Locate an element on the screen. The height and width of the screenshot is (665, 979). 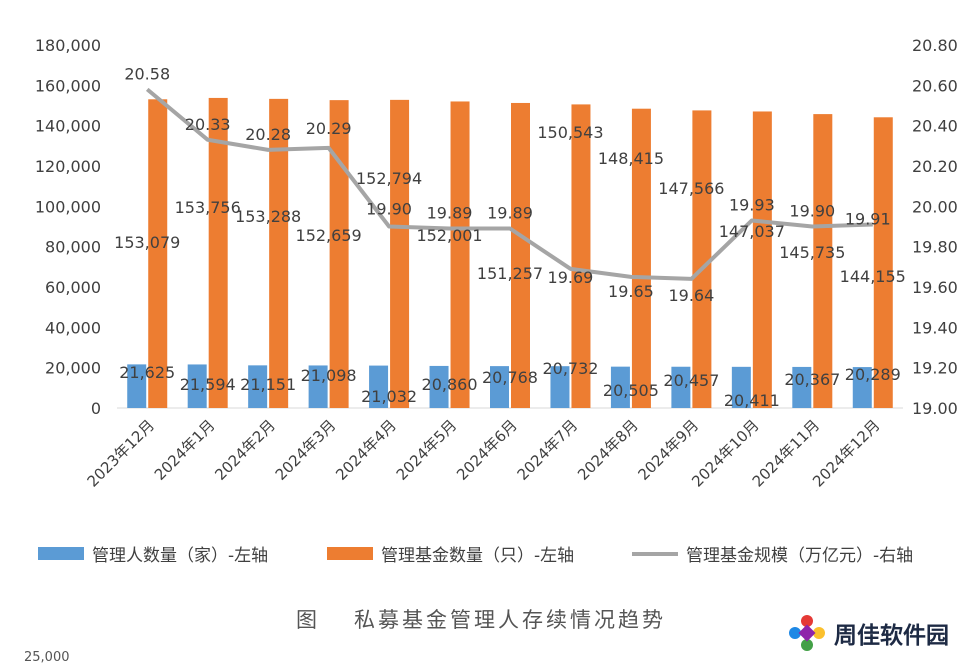
data-label-scale: 19.91 is located at coordinates (868, 218).